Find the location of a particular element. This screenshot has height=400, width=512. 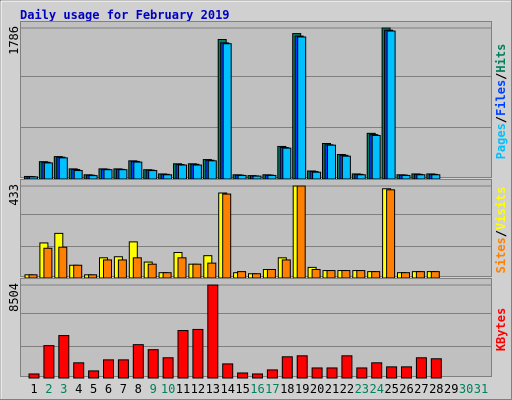

x-tick-label: 24 is located at coordinates (376, 389).